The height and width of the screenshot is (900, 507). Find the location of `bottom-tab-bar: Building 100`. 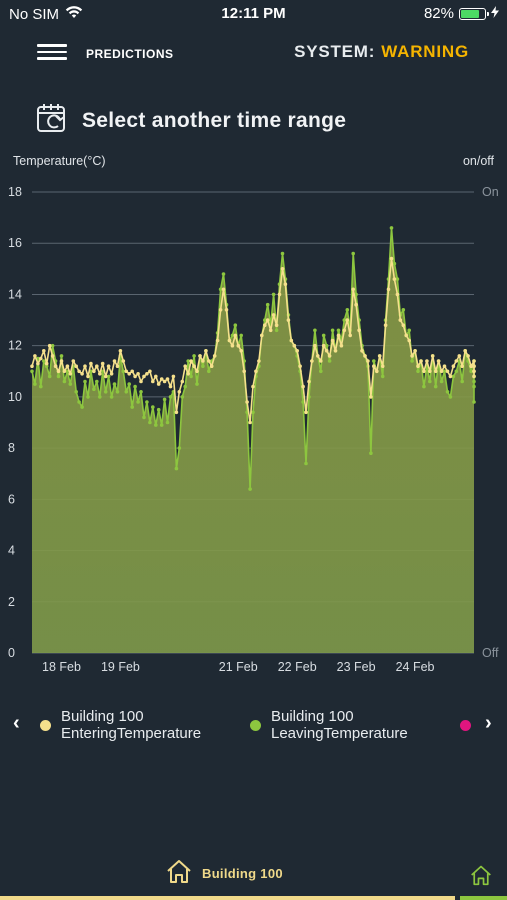

bottom-tab-bar: Building 100 is located at coordinates (253, 876).